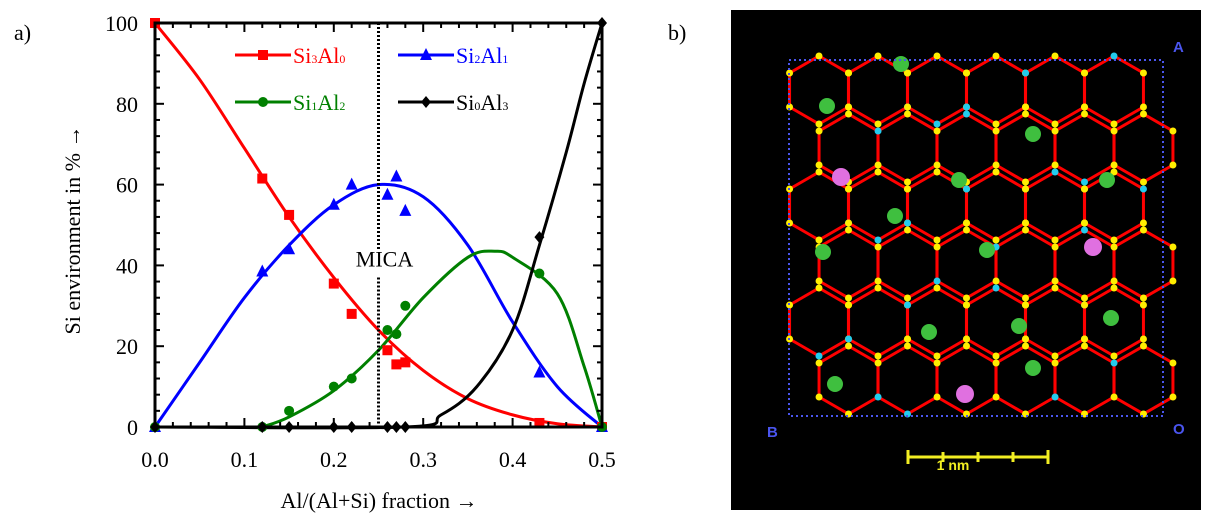 This screenshot has width=1213, height=520. What do you see at coordinates (953, 465) in the screenshot?
I see `scale-bar-label: 1 nm` at bounding box center [953, 465].